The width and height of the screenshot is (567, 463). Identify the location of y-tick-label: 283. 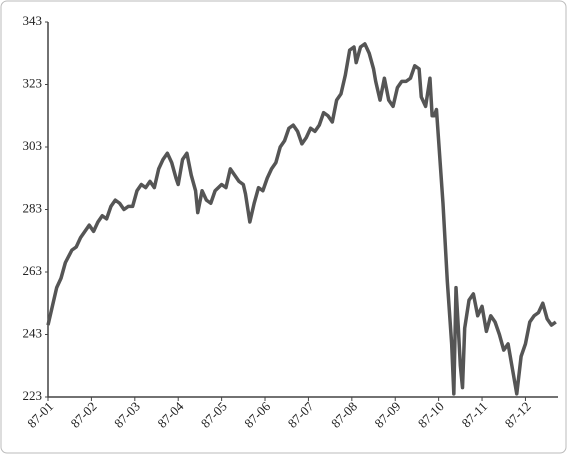
(33, 207).